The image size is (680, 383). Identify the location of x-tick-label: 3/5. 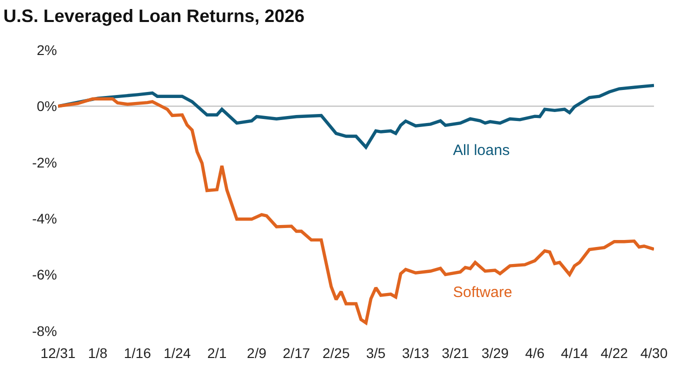
(376, 353).